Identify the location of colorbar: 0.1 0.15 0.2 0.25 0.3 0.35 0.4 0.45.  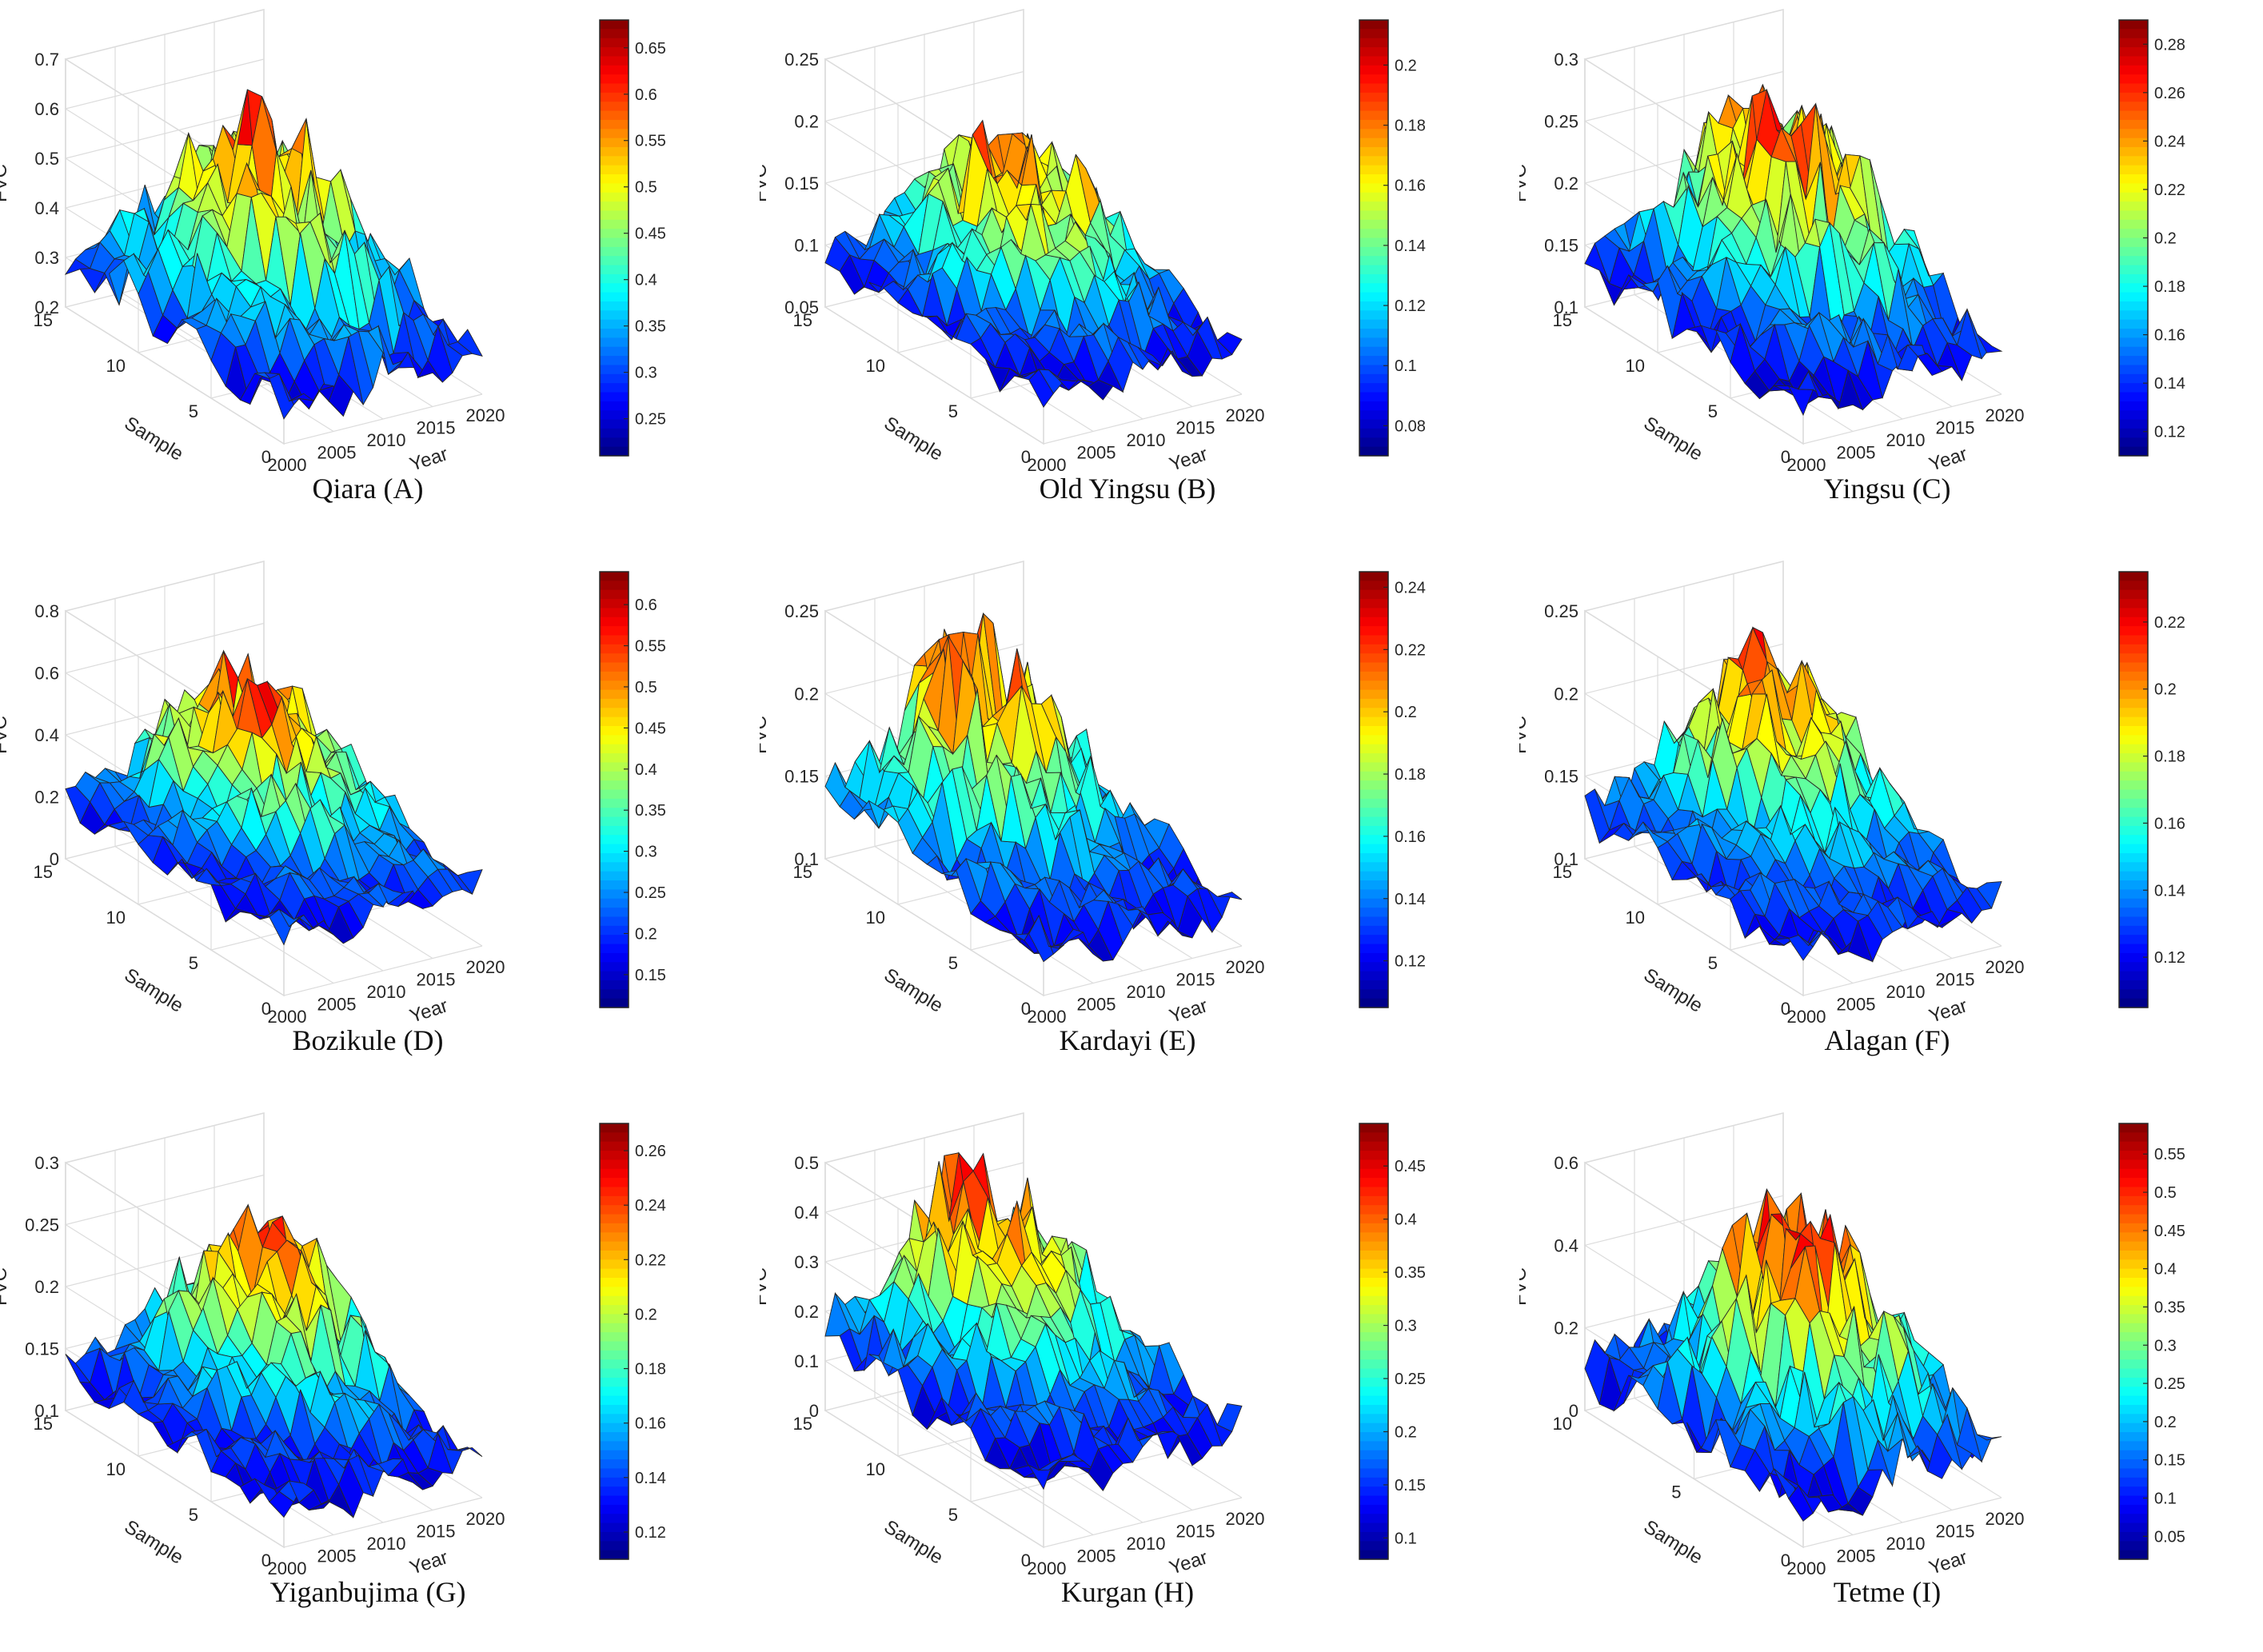
(1392, 1341).